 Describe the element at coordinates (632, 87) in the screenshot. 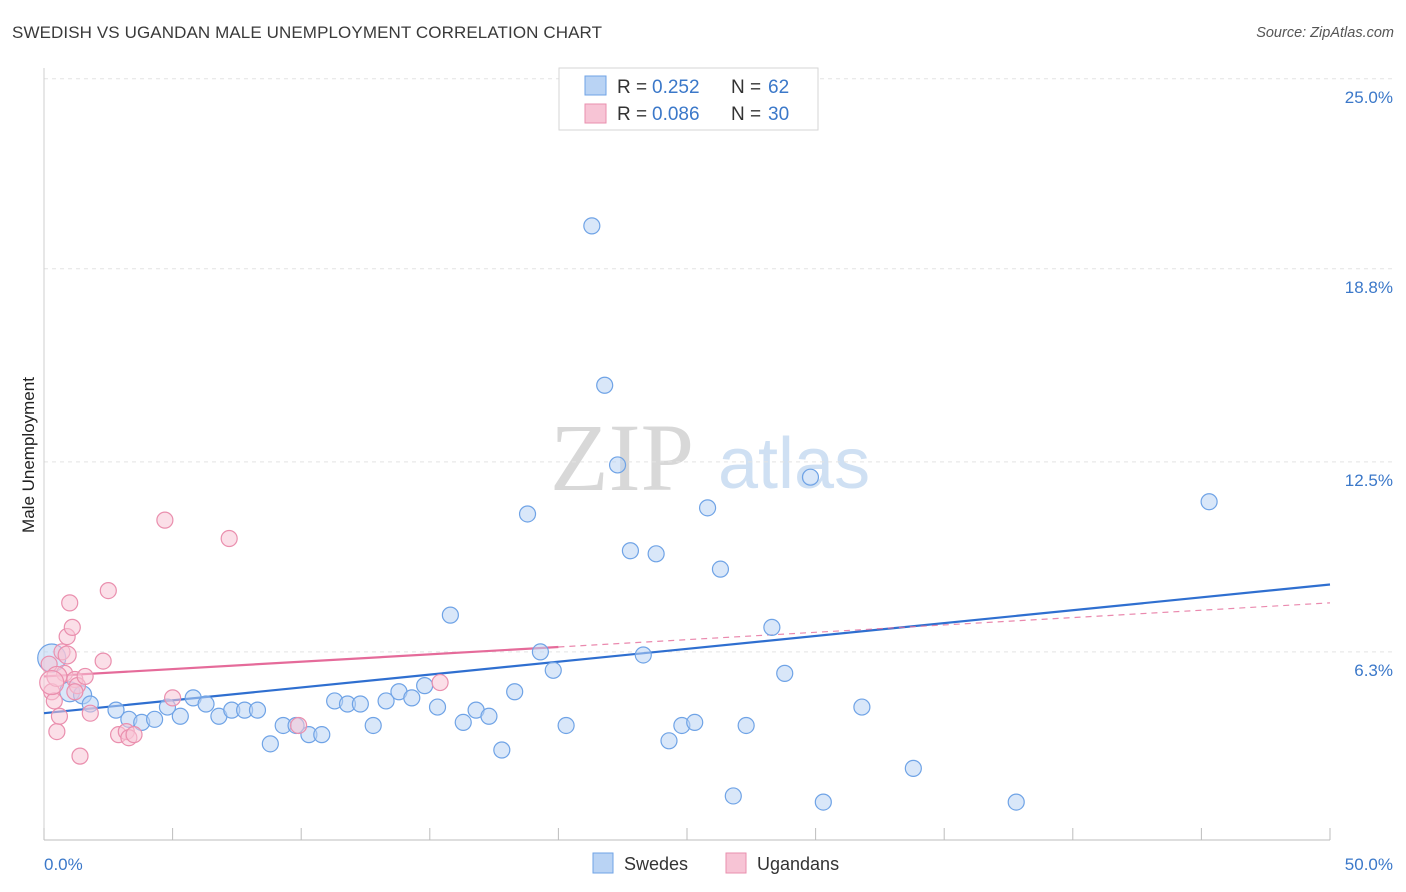

I see `legend-r-label-swedes: R =` at that location.